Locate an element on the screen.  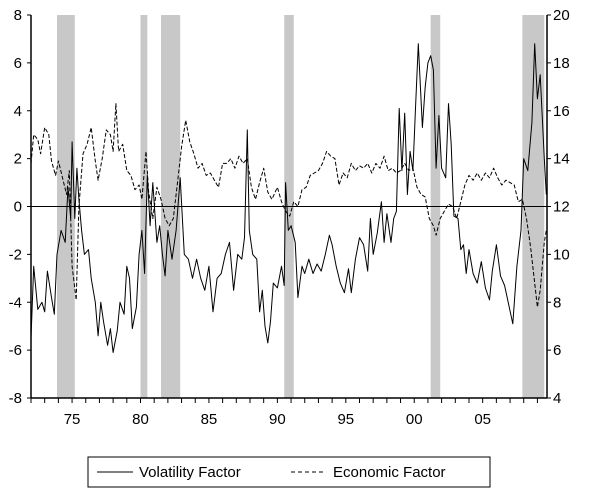
y-right-tick-label: 20 is located at coordinates (561, 15).